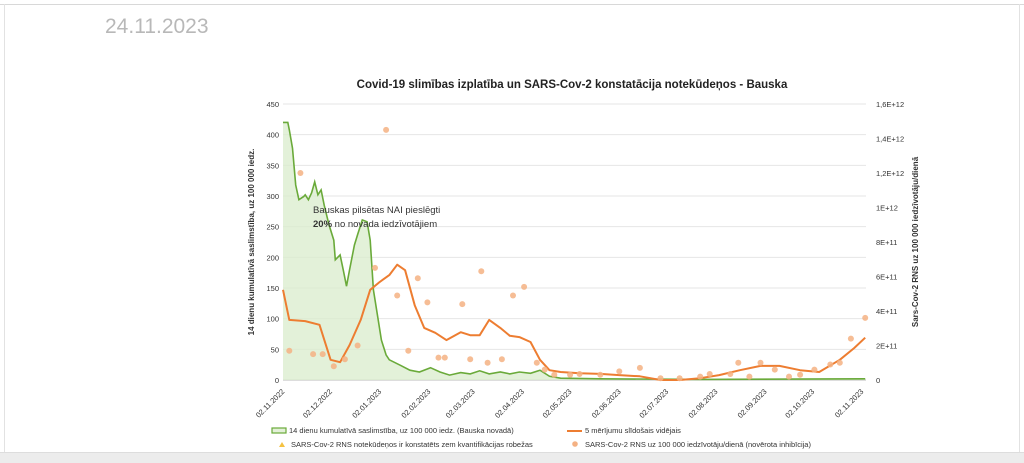  I want to click on x-tick-label: 02.06.2023, so click(606, 403).